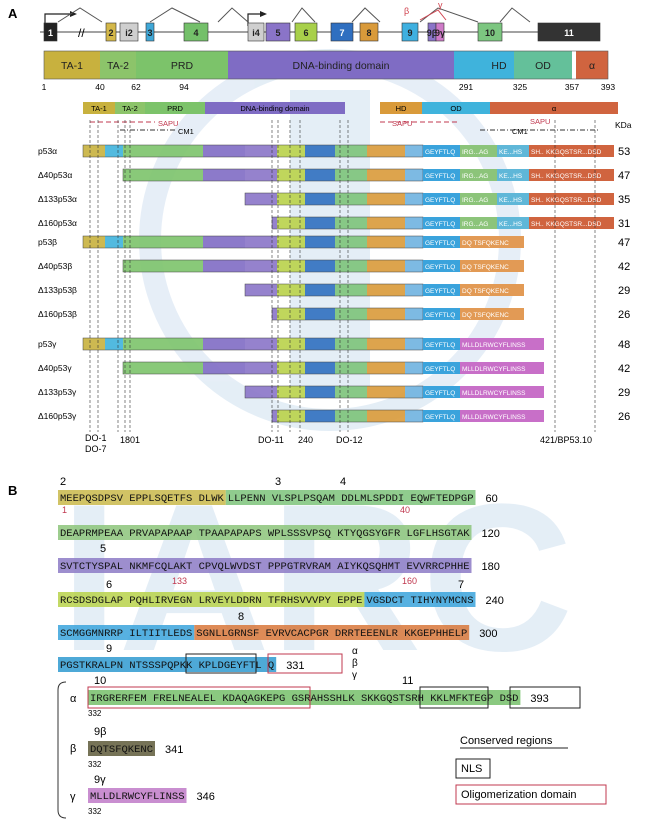  What do you see at coordinates (109, 585) in the screenshot?
I see `exon-number-marker: 6` at bounding box center [109, 585].